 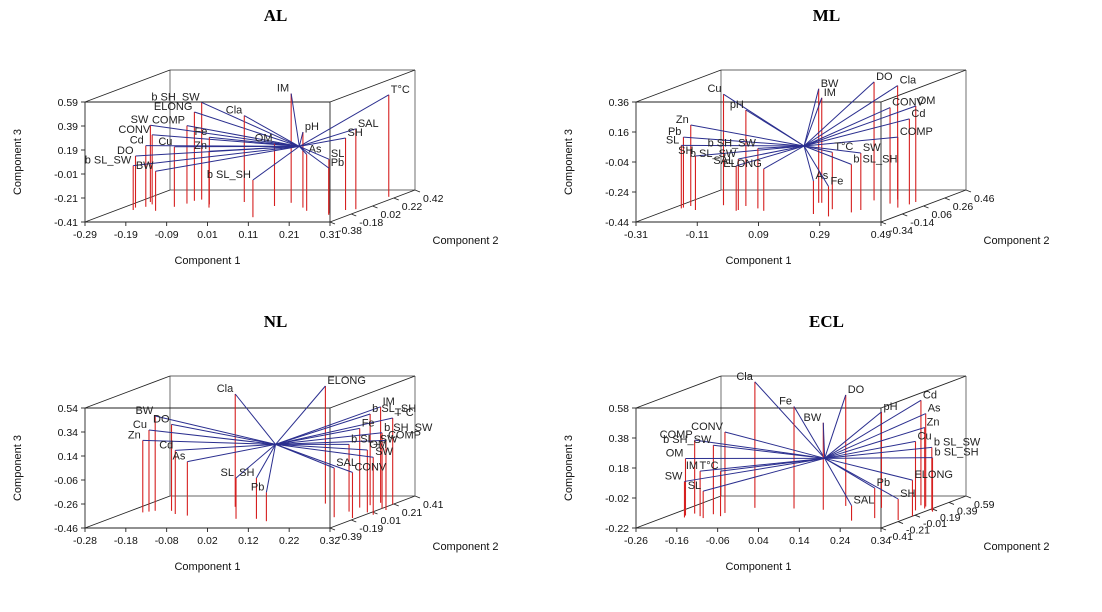 I want to click on x-tick-label: -0.28, so click(x=85, y=541).